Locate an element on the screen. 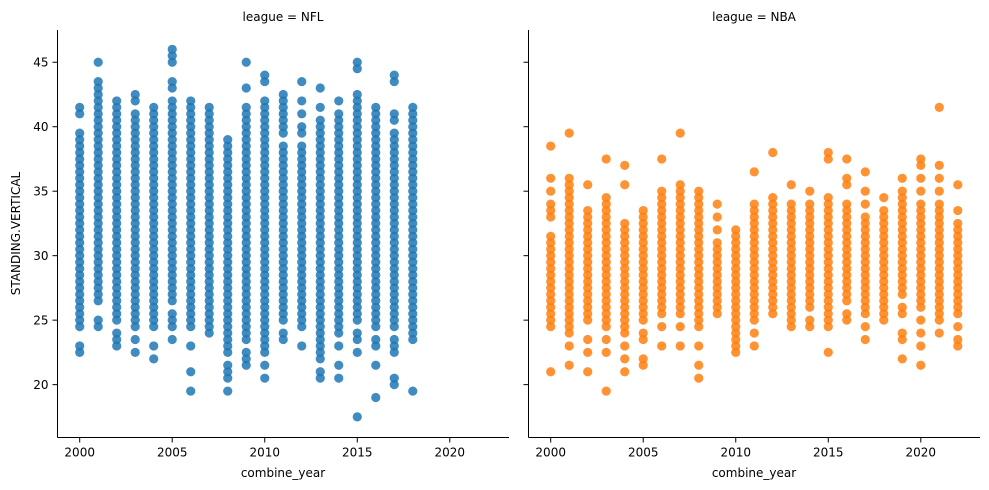 Image resolution: width=989 pixels, height=490 pixels. nba-x-tick-label: 2015 is located at coordinates (828, 453).